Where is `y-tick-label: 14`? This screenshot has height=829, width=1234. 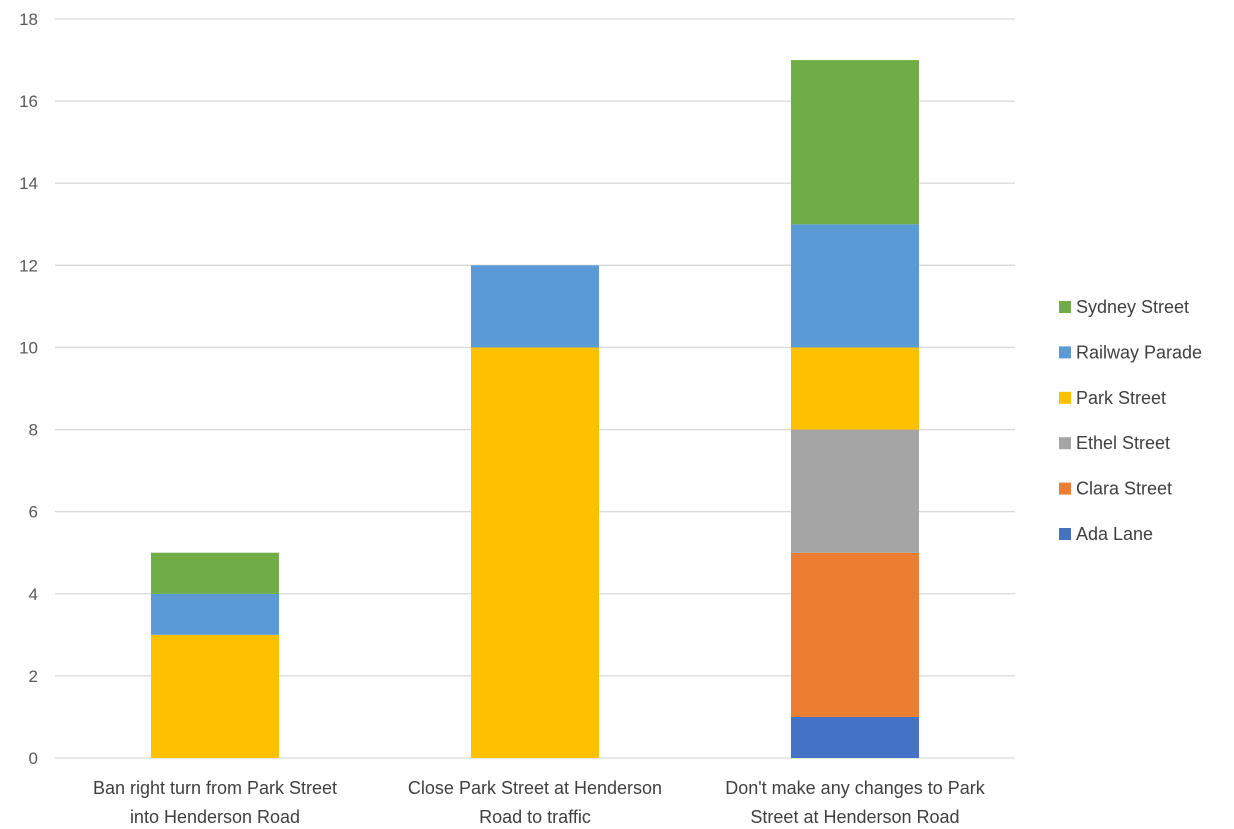
y-tick-label: 14 is located at coordinates (28, 183).